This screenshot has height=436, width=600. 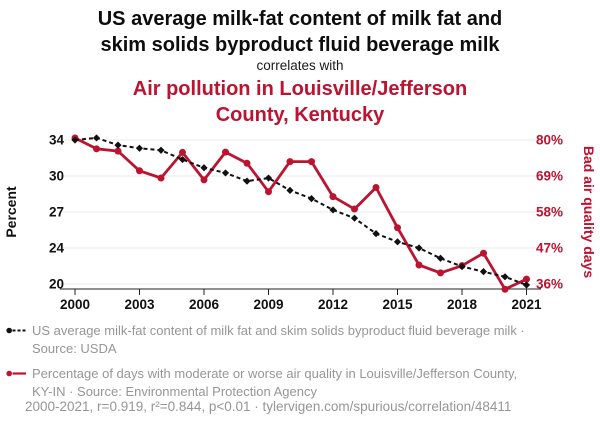 What do you see at coordinates (333, 304) in the screenshot?
I see `x-axis-tick-label: 2012` at bounding box center [333, 304].